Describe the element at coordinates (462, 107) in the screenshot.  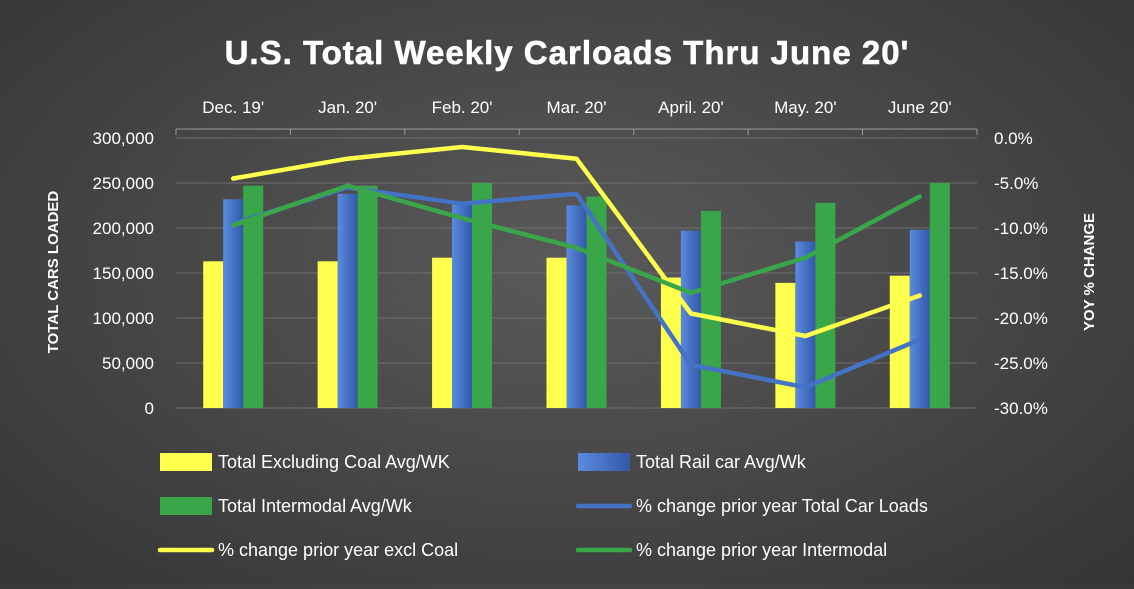
I see `x-tick-label: Feb. 20'` at that location.